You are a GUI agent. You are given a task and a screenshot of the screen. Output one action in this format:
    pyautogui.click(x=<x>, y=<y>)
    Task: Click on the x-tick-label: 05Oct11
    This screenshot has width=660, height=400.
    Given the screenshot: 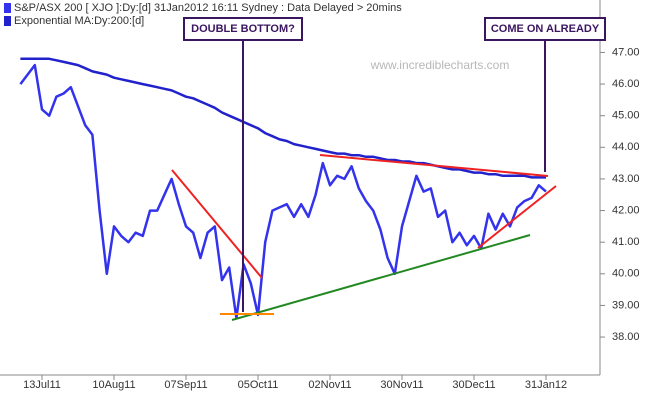 What is the action you would take?
    pyautogui.click(x=258, y=385)
    